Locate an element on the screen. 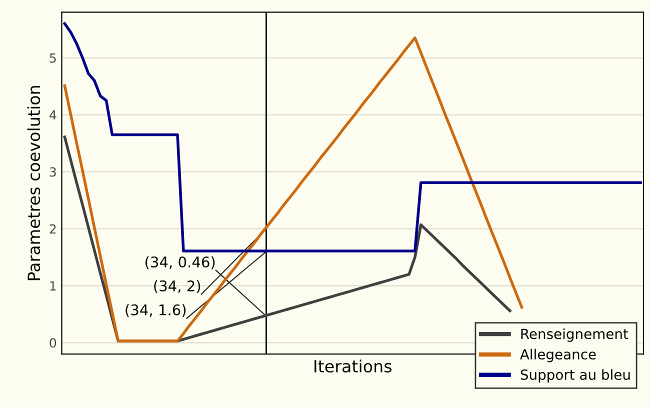 The width and height of the screenshot is (650, 407). x-axis-title: Iterations is located at coordinates (353, 366).